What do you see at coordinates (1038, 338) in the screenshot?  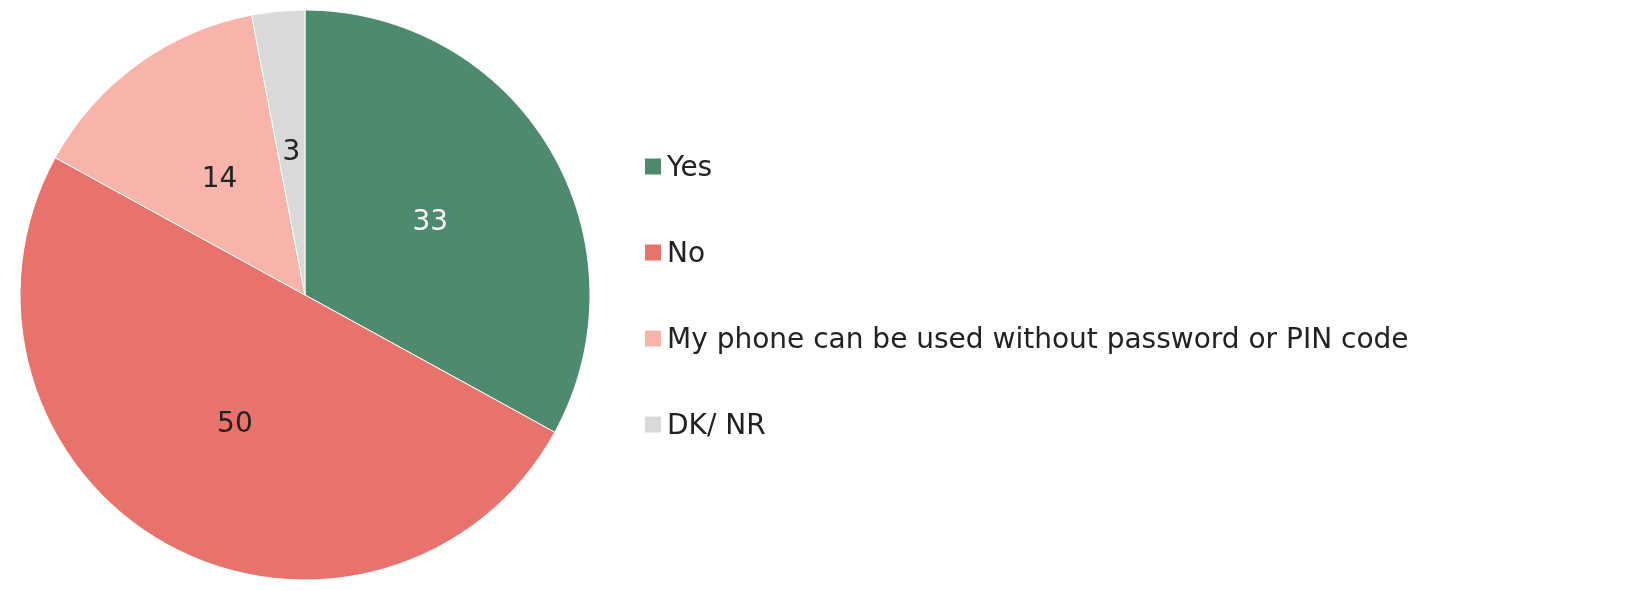 I see `legend-label: My phone can be used without password or PIN code` at bounding box center [1038, 338].